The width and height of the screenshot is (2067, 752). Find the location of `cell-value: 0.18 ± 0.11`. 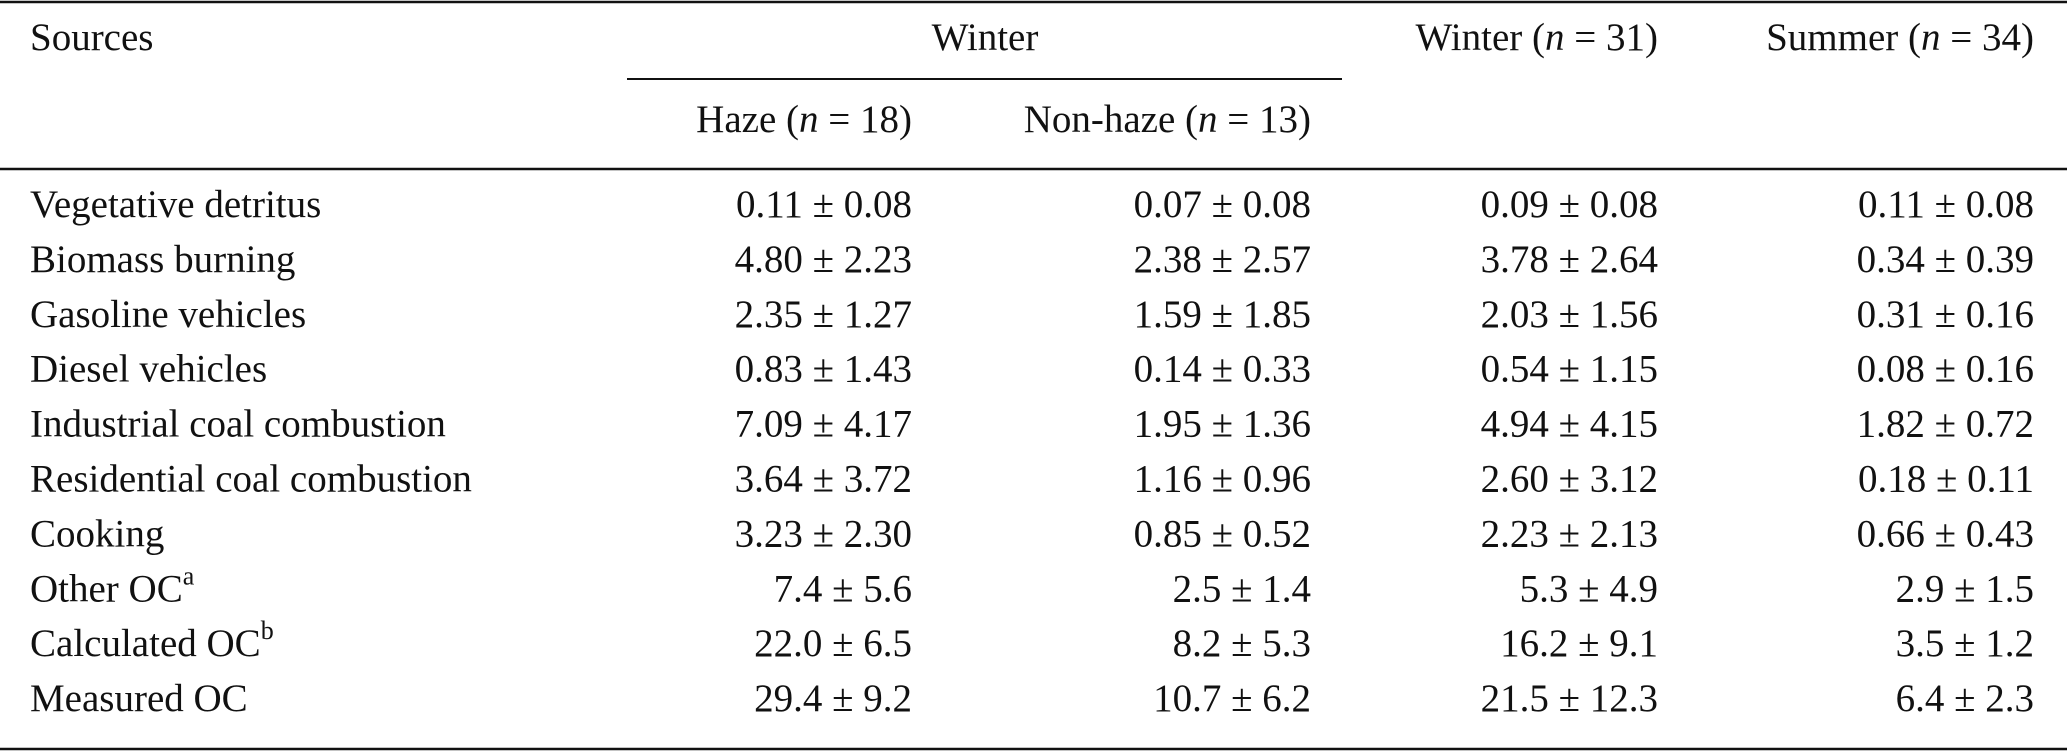

cell-value: 0.18 ± 0.11 is located at coordinates (1946, 478).